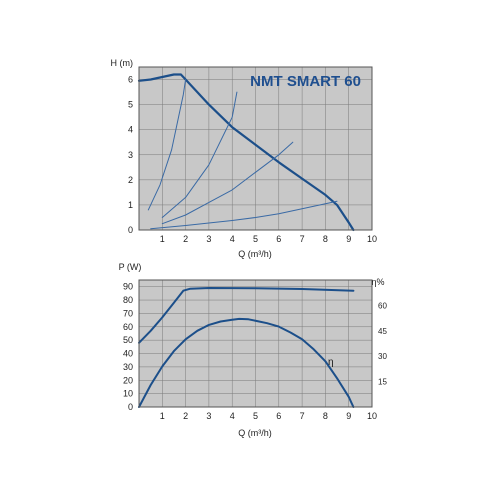 Image resolution: width=500 pixels, height=500 pixels. What do you see at coordinates (128, 340) in the screenshot?
I see `power-y-tick-label: 50` at bounding box center [128, 340].